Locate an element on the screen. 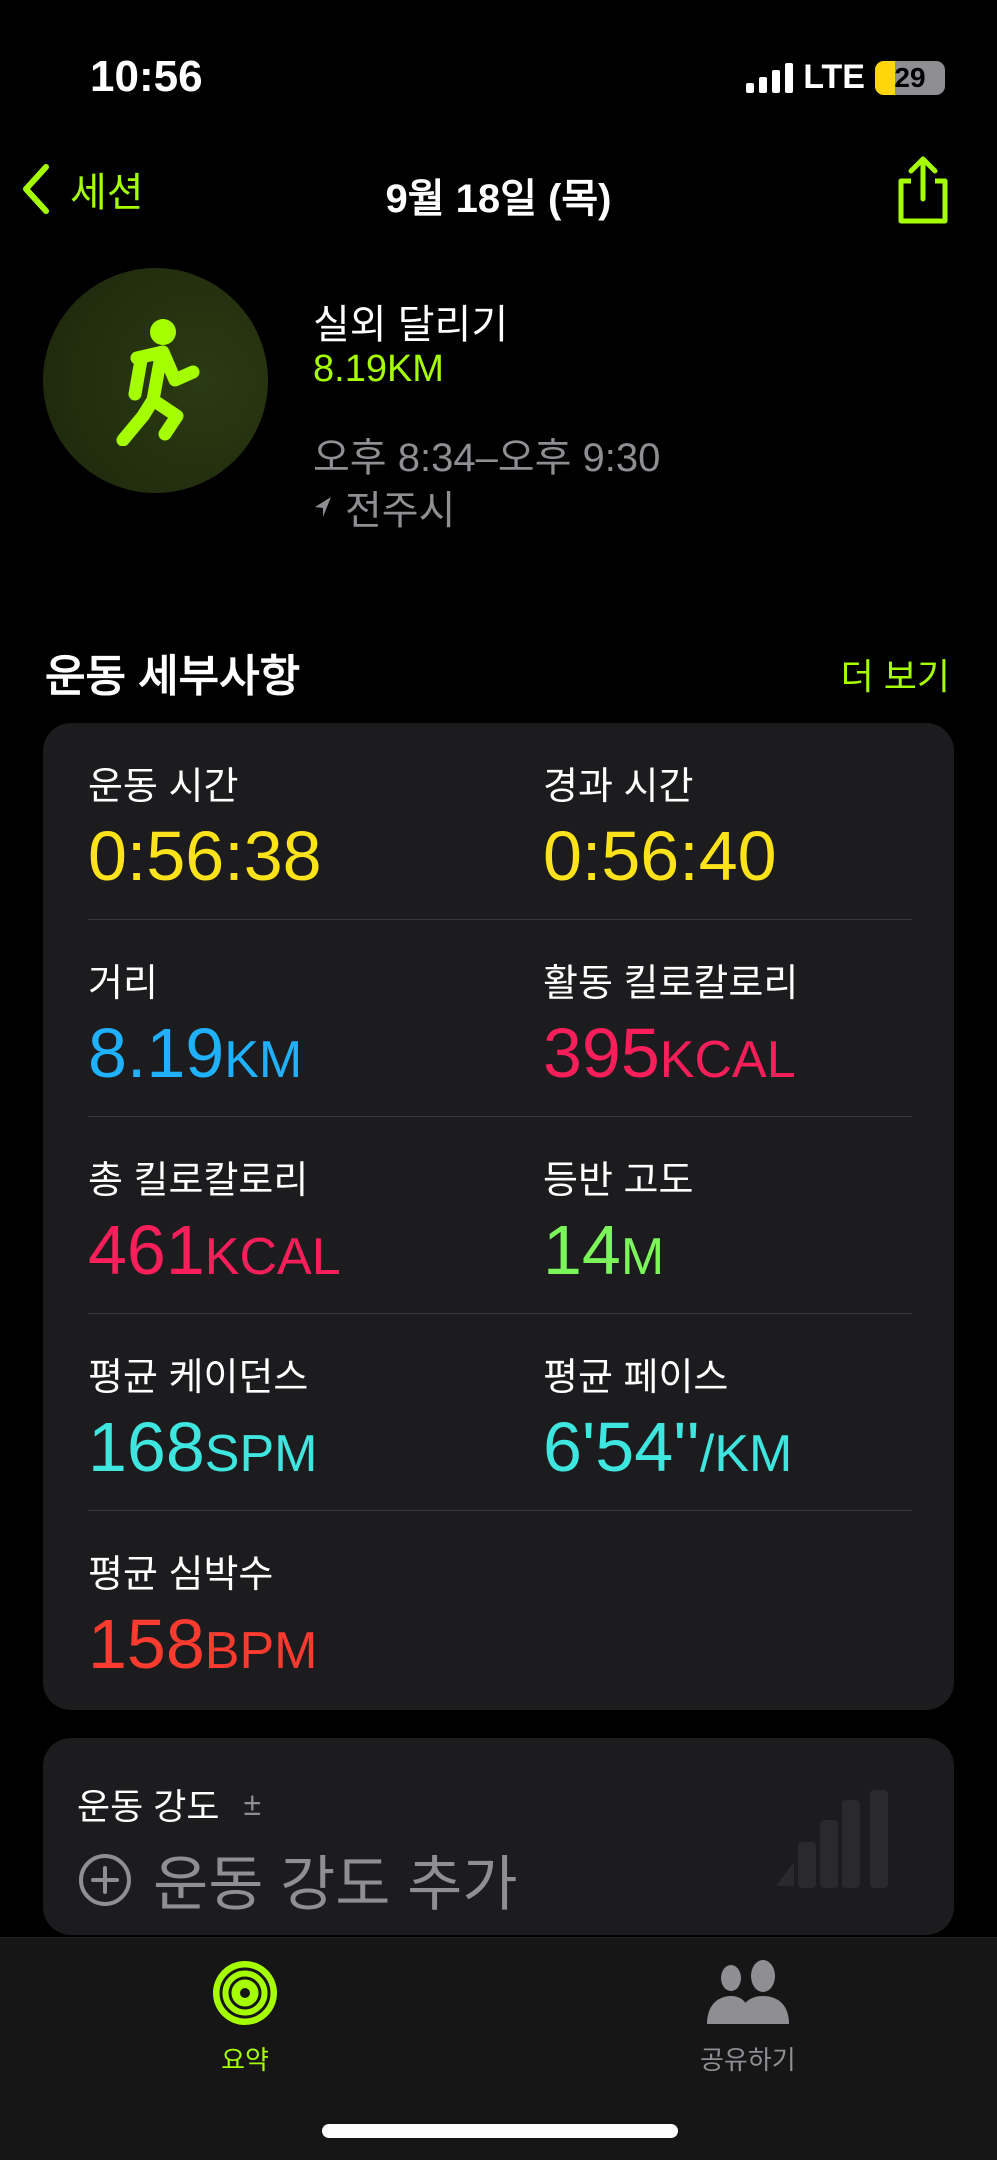  effort-bars-icon is located at coordinates (832, 1839).